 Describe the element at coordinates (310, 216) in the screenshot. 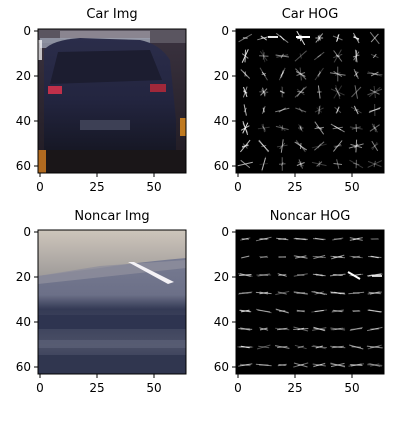

I see `panel-title: Noncar HOG` at that location.